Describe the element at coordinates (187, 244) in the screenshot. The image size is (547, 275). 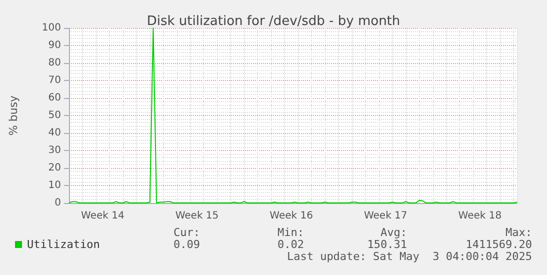
I see `text: 0.09` at that location.